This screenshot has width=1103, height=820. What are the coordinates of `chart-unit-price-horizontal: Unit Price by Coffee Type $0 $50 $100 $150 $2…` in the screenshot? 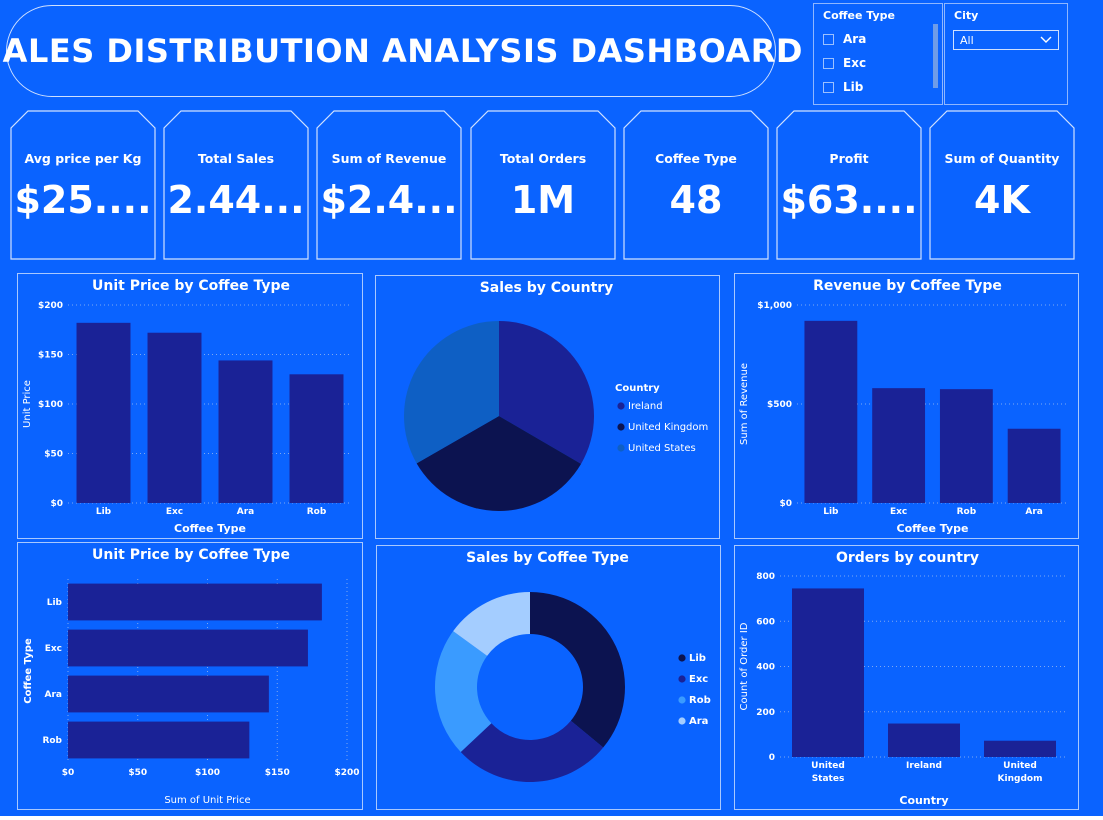 It's located at (190, 676).